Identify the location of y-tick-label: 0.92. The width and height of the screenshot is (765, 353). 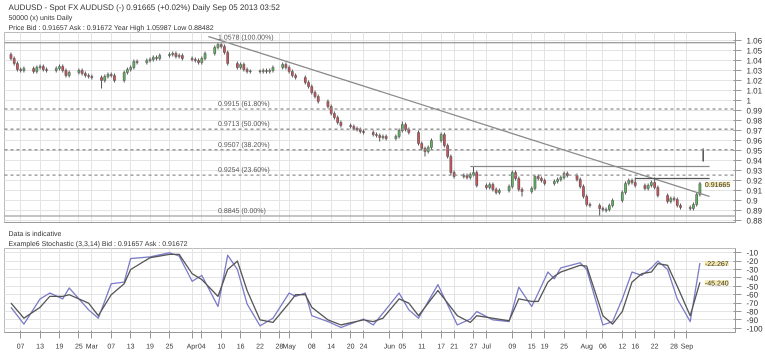
(754, 181).